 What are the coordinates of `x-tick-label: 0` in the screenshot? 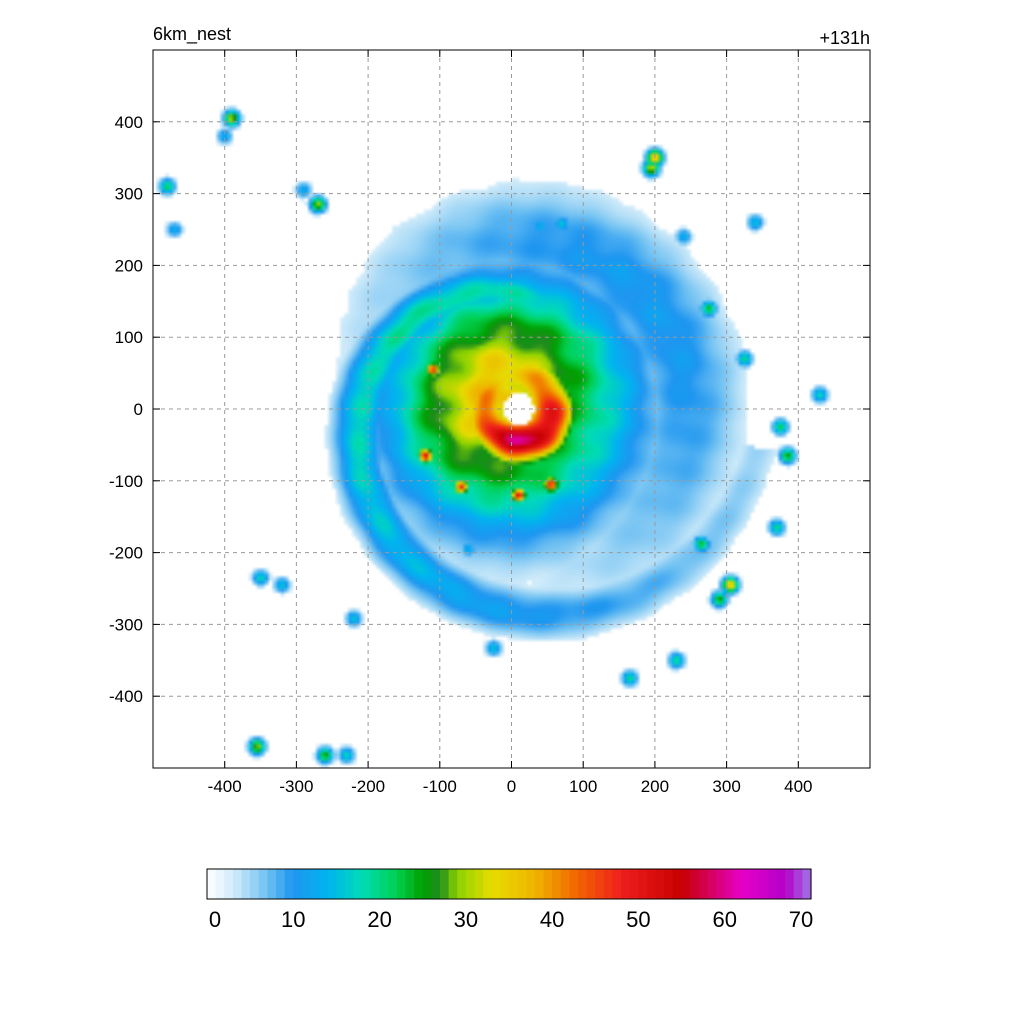 It's located at (511, 786).